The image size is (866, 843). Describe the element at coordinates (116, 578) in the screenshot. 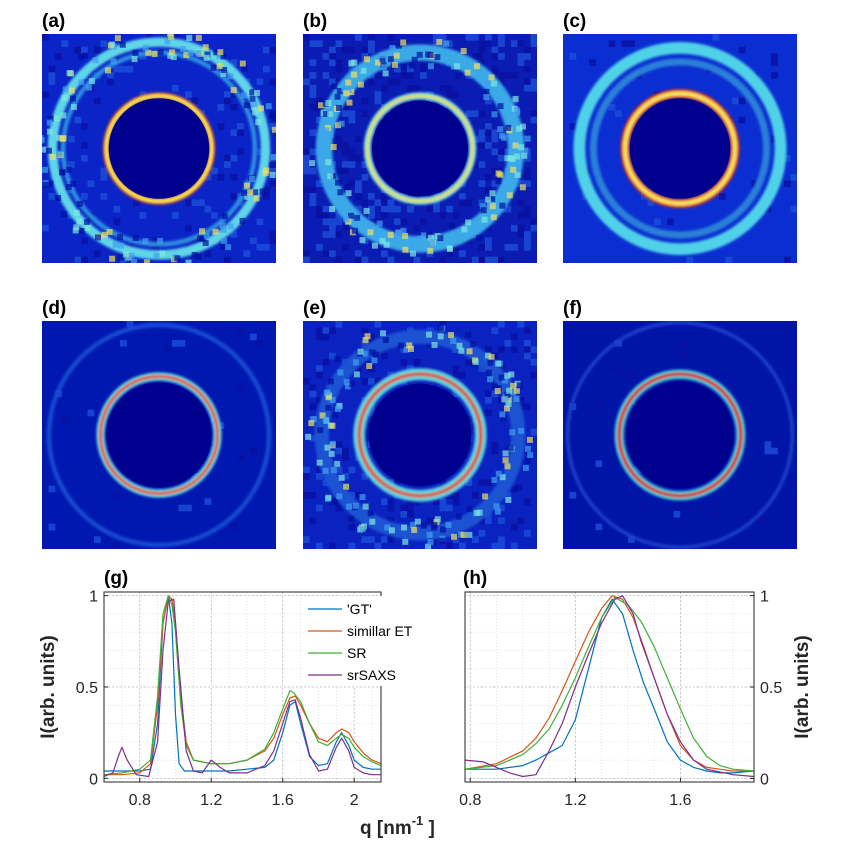

I see `panel-label-g: (g)` at that location.